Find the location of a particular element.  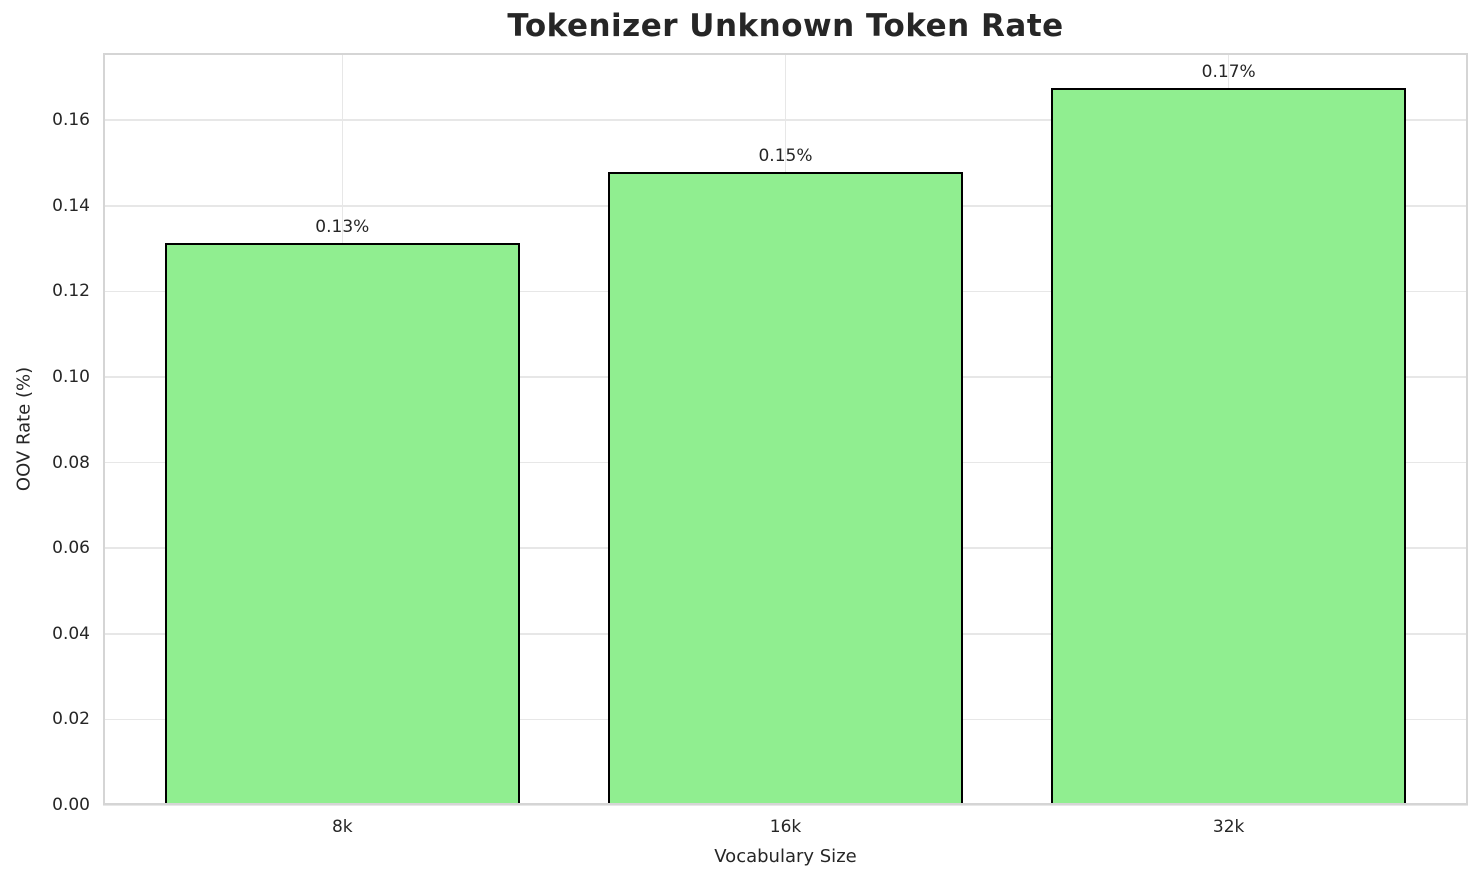

y-tick-label: 0.16 is located at coordinates (71, 120).